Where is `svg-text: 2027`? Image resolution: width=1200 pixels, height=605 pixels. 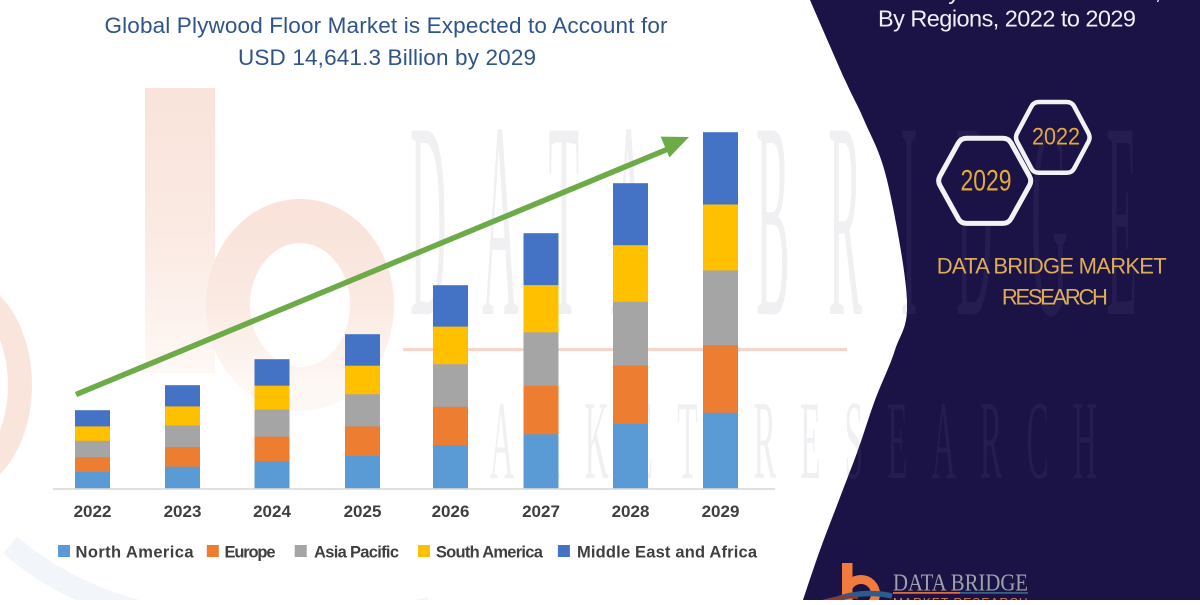
svg-text: 2027 is located at coordinates (541, 511).